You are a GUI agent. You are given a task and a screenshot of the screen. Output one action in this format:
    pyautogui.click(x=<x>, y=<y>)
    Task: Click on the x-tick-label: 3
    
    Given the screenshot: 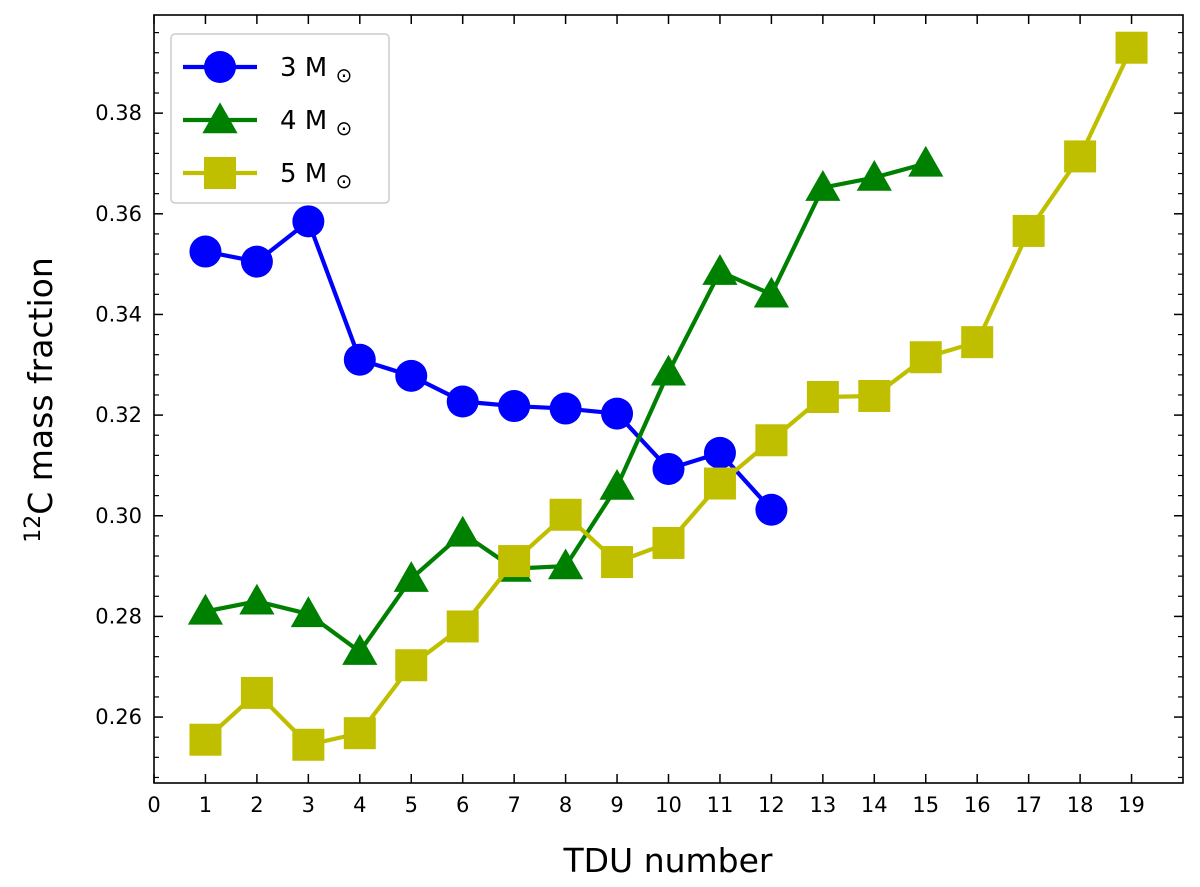 What is the action you would take?
    pyautogui.click(x=308, y=805)
    